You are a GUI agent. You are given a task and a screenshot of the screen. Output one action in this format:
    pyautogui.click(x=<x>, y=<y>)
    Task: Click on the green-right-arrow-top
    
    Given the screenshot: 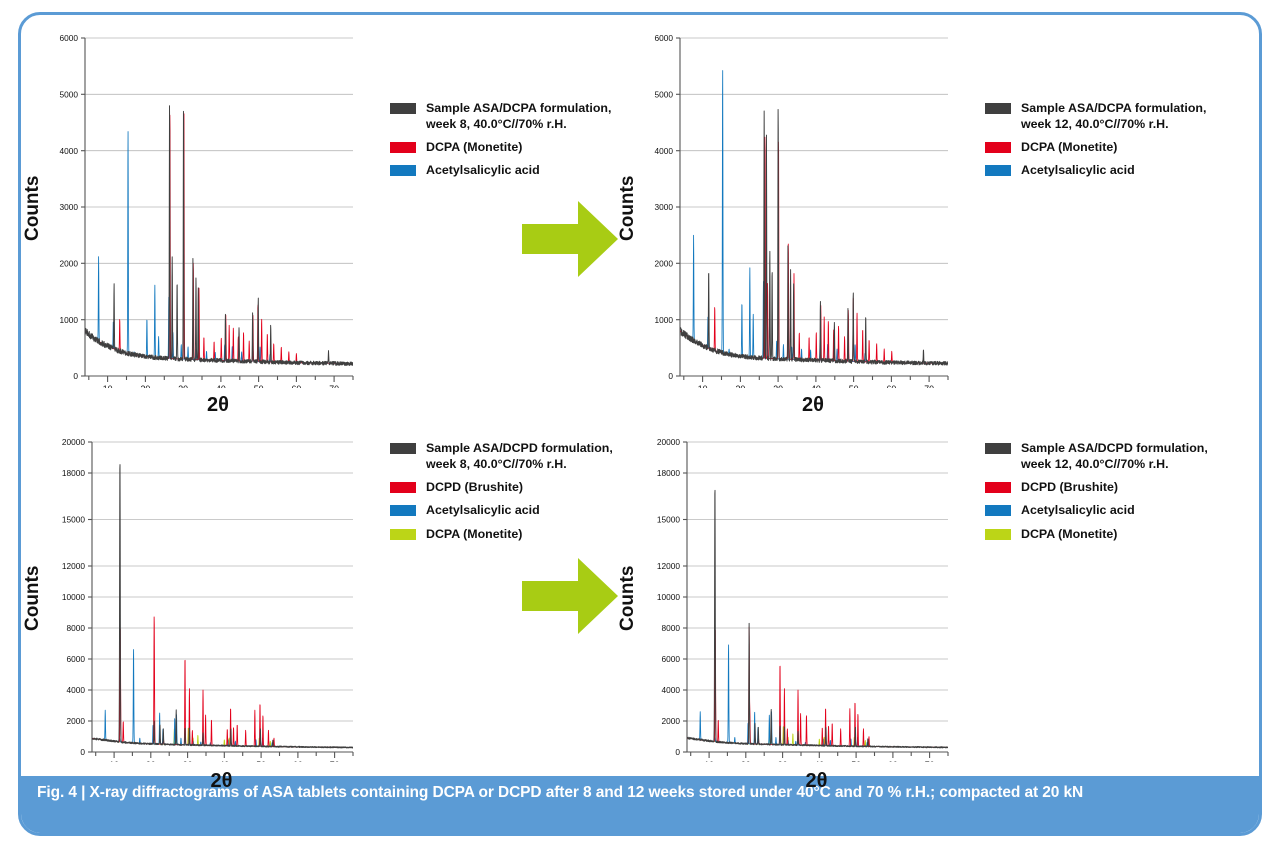 What is the action you would take?
    pyautogui.click(x=570, y=239)
    